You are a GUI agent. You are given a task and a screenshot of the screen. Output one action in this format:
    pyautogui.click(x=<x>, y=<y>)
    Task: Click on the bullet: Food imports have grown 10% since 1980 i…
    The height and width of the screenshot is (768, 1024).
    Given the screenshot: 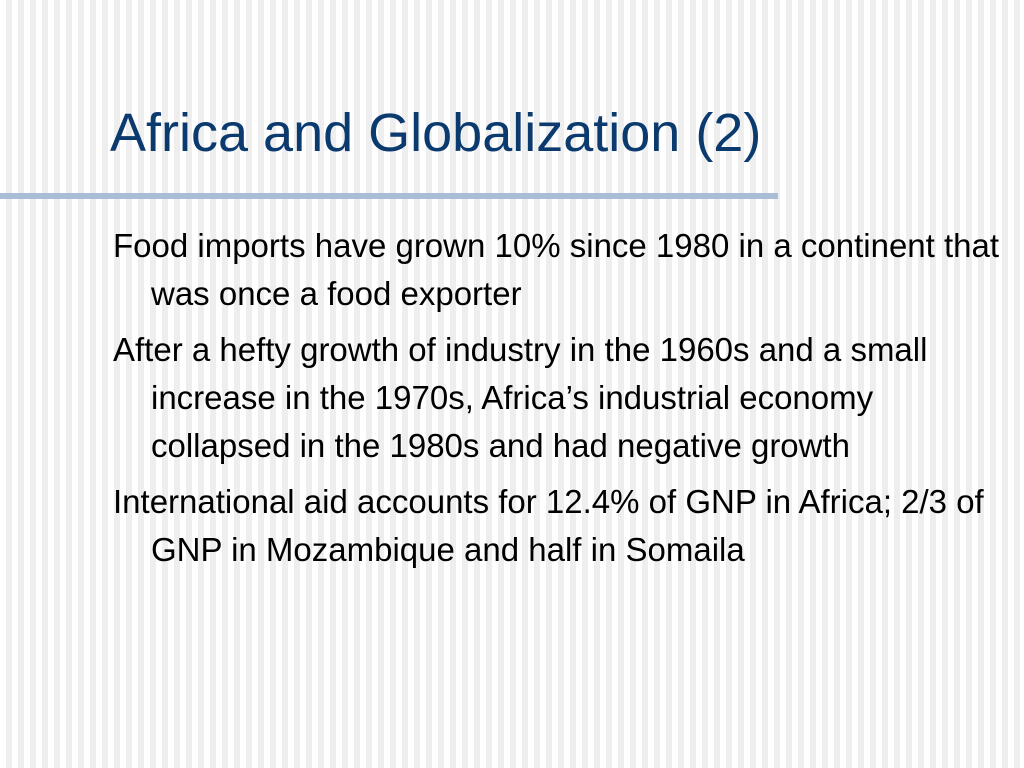 What is the action you would take?
    pyautogui.click(x=556, y=269)
    